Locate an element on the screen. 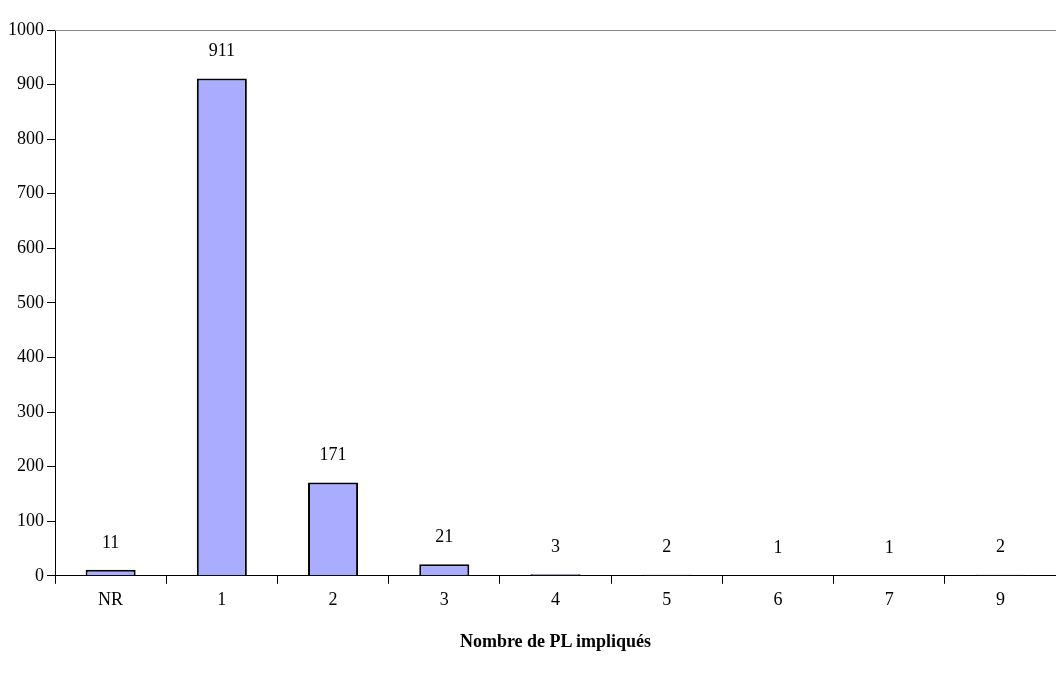  y-tick-label: 400 is located at coordinates (30, 356).